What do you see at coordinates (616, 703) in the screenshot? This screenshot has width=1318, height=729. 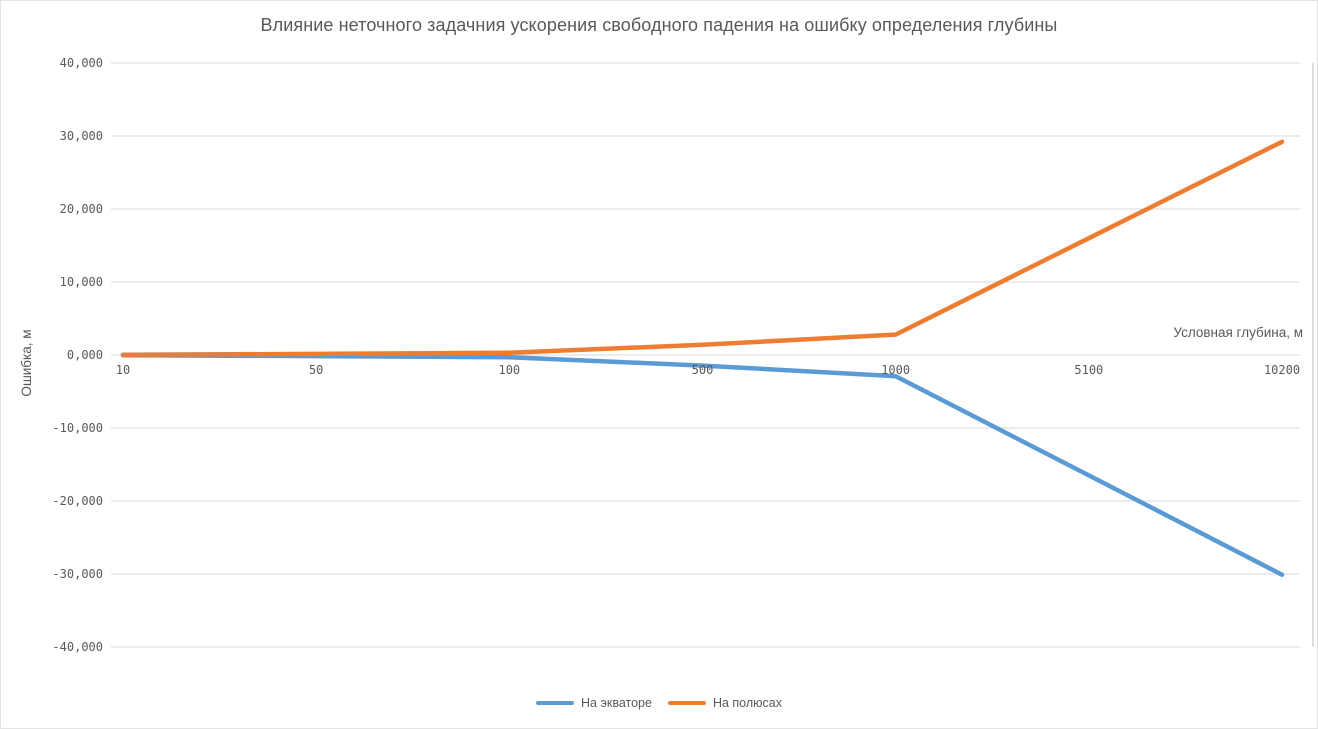 I see `legend-label: На экваторе` at bounding box center [616, 703].